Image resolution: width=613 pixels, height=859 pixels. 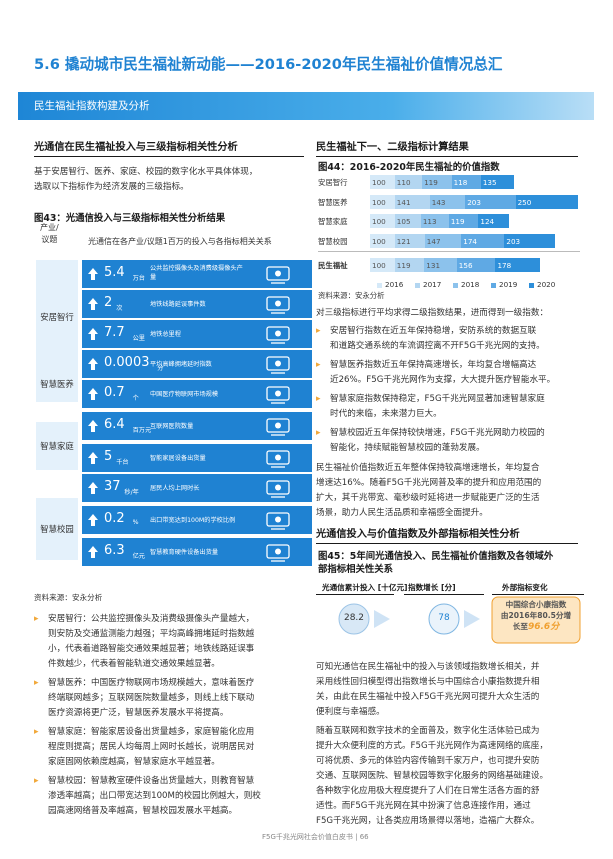 What do you see at coordinates (307, 837) in the screenshot?
I see `footer-doc: F5G千兆光网社会价值白皮书` at bounding box center [307, 837].